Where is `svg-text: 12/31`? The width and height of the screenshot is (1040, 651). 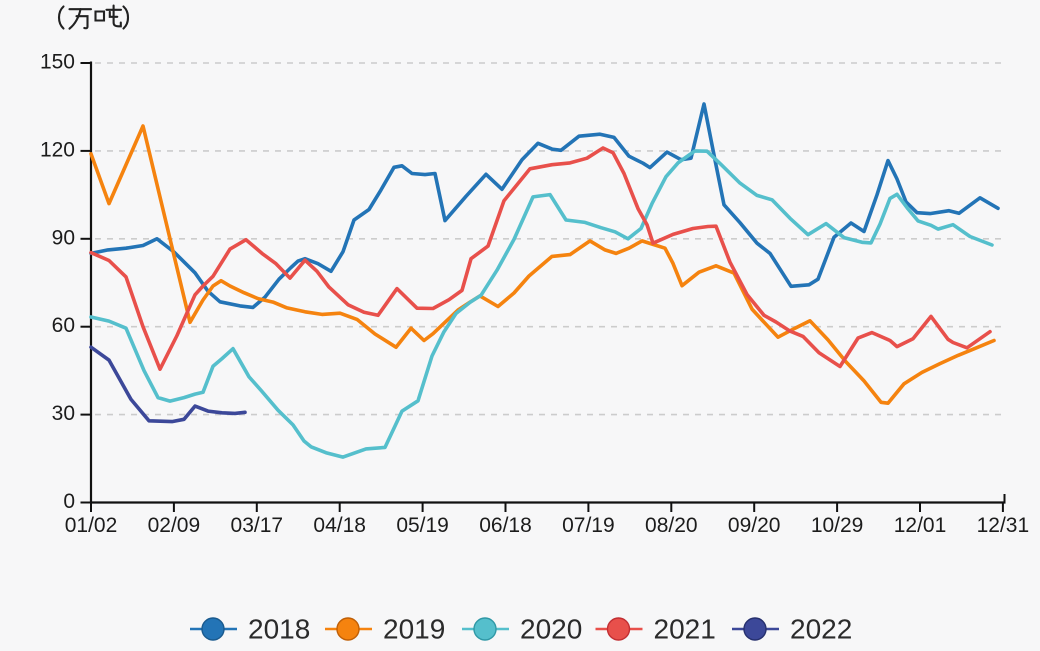
svg-text: 12/31 is located at coordinates (1003, 525).